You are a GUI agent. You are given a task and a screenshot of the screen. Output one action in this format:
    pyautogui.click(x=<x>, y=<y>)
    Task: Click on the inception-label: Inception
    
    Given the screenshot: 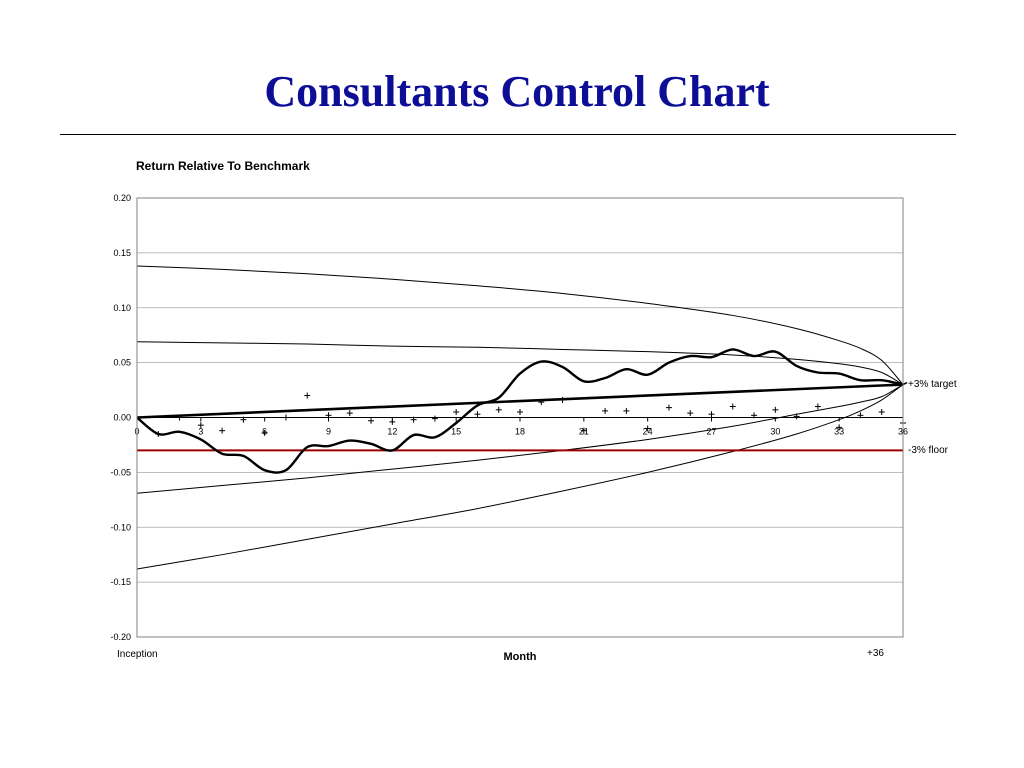 What is the action you would take?
    pyautogui.click(x=137, y=654)
    